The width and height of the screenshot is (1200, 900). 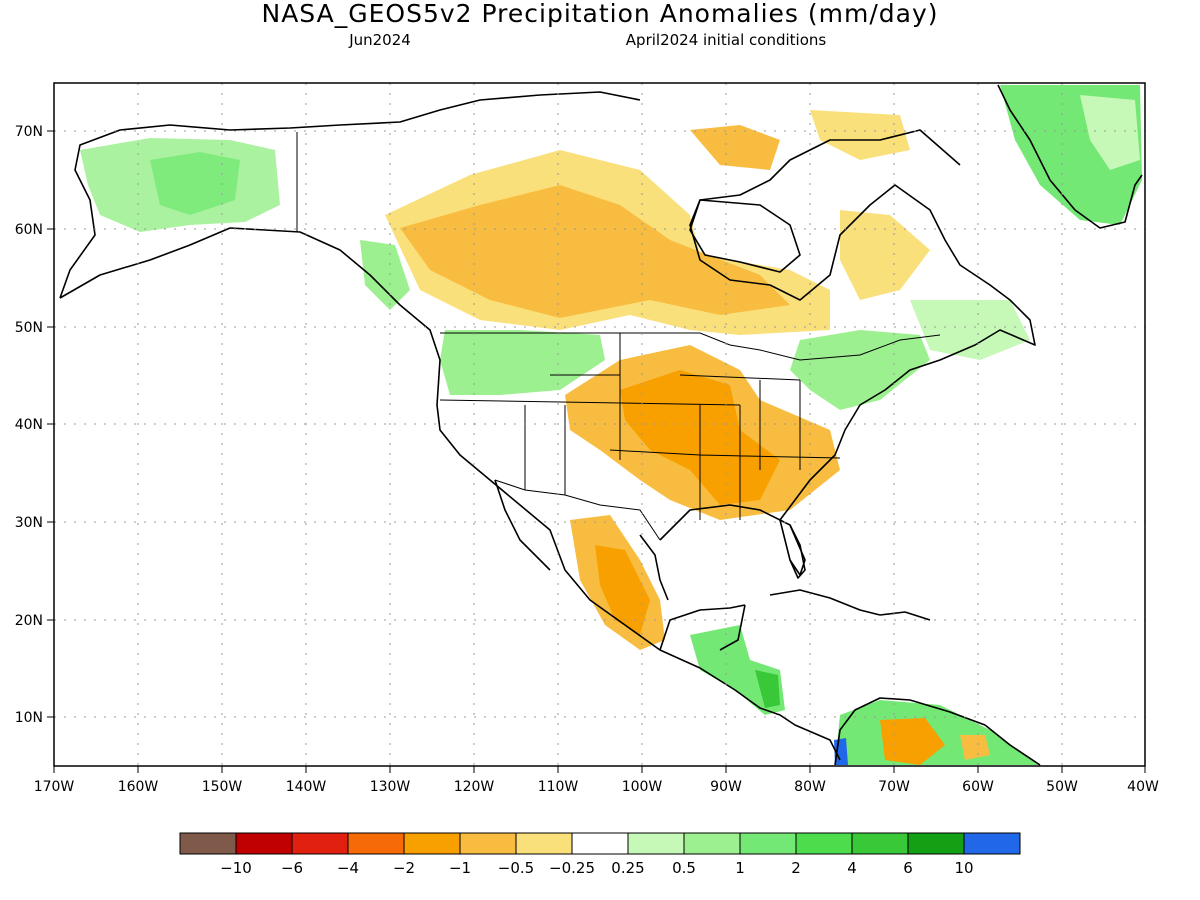 What do you see at coordinates (596, 868) in the screenshot?
I see `colorbar-labels: −10 −6 −4 −2 −1 −0.5 −0.25 0.25 0.5 1 2 4 6 10` at bounding box center [596, 868].